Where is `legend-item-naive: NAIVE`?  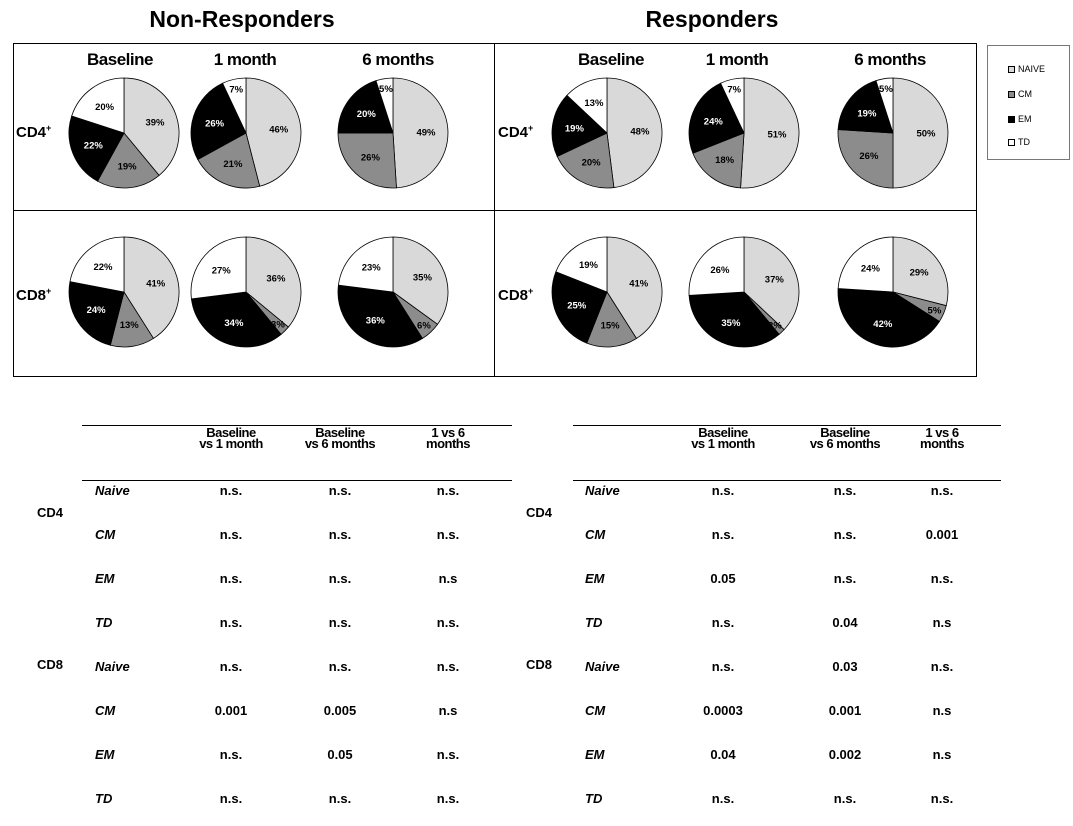
legend-item-naive: NAIVE is located at coordinates (1026, 69).